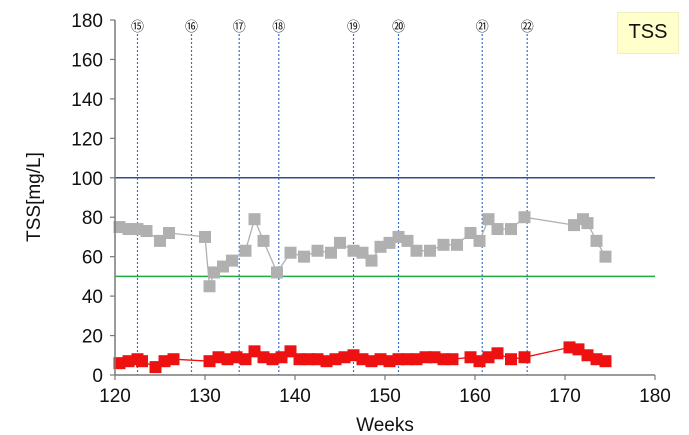  Describe the element at coordinates (92, 218) in the screenshot. I see `y-tick-label: 80` at that location.